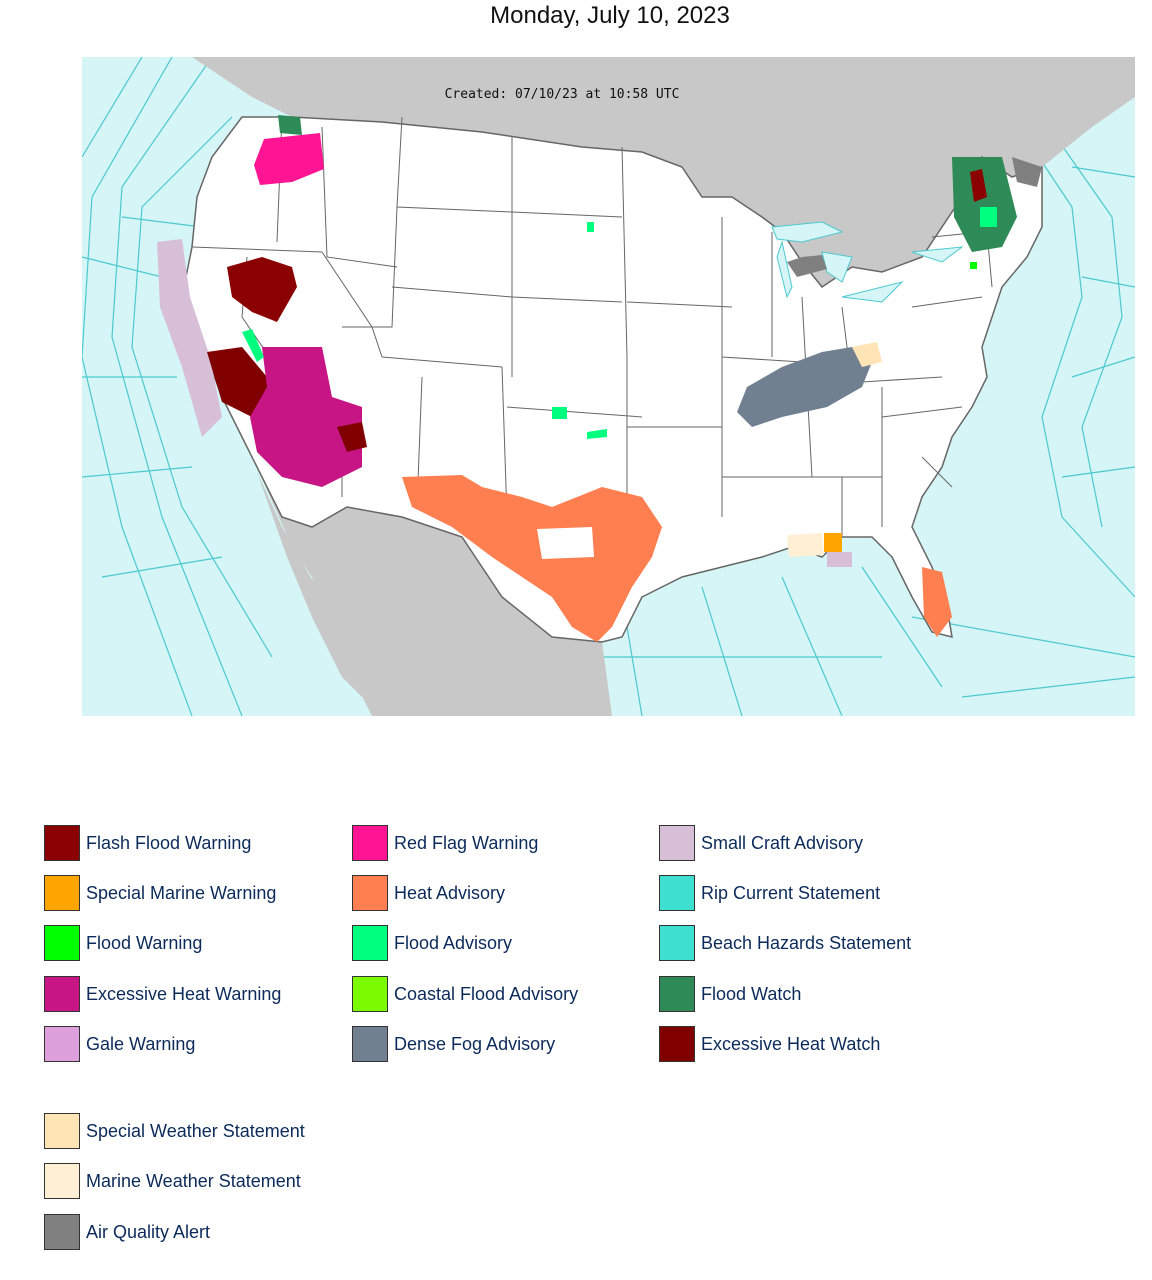  I want to click on legend-label: Dense Fog Advisory, so click(475, 1043).